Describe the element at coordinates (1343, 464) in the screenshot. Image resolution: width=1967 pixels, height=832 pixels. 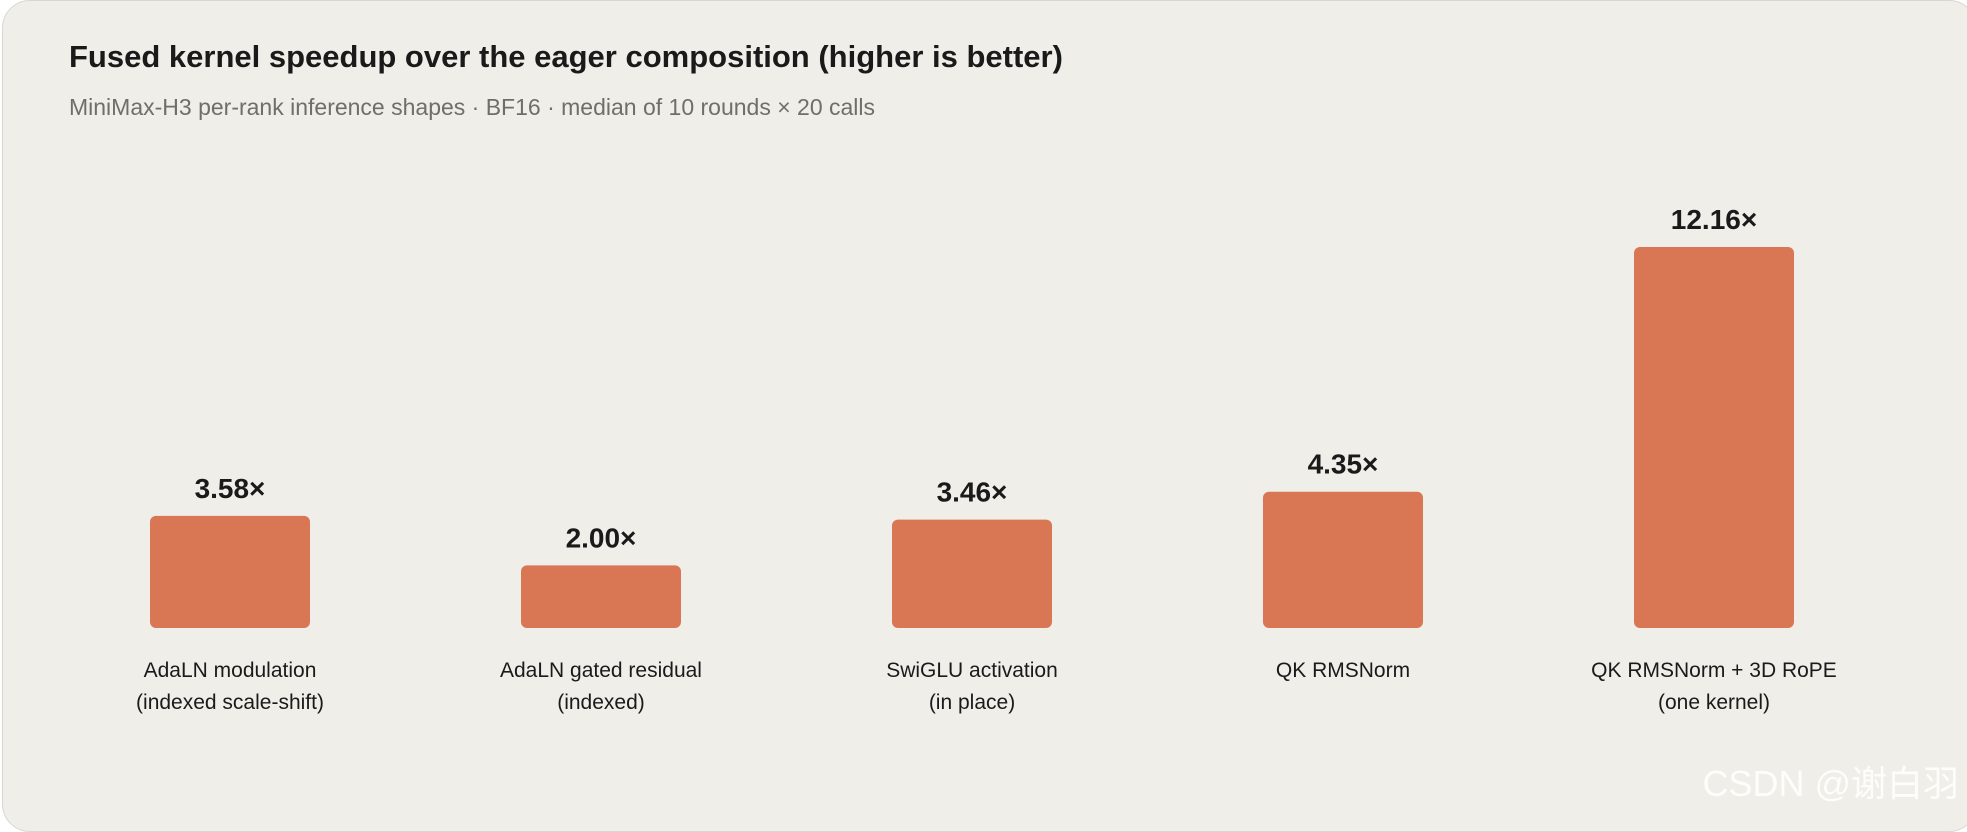
I see `value-label-3: 4.35×` at that location.